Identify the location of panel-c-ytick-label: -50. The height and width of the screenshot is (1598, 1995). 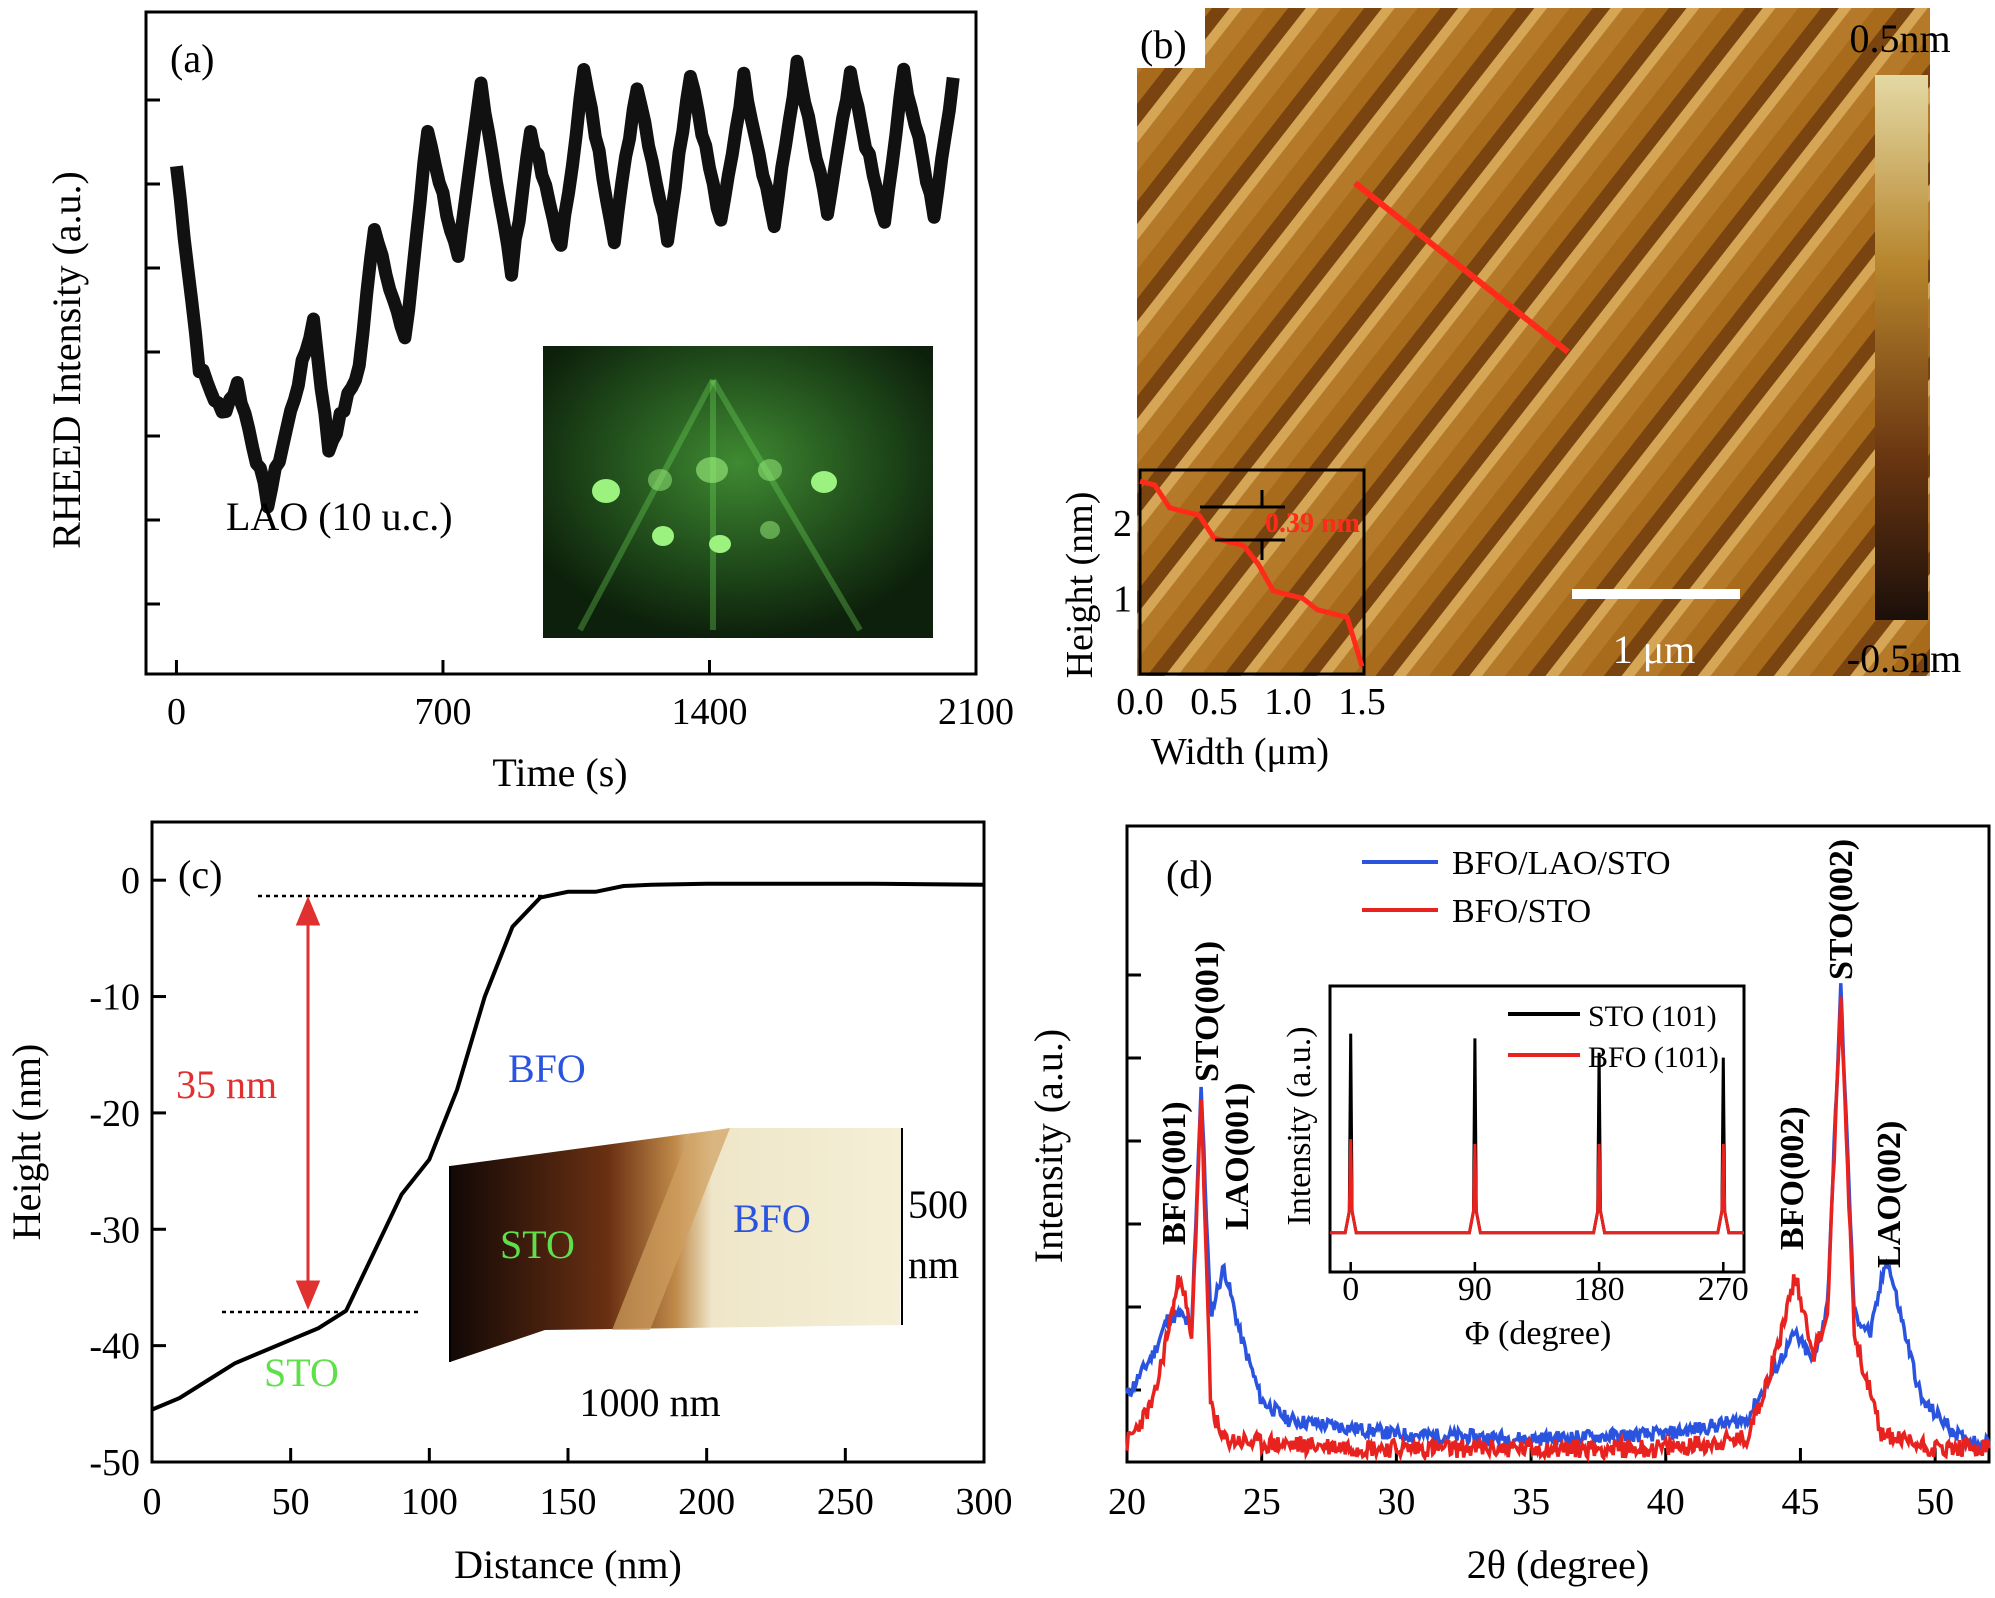
(114, 1463).